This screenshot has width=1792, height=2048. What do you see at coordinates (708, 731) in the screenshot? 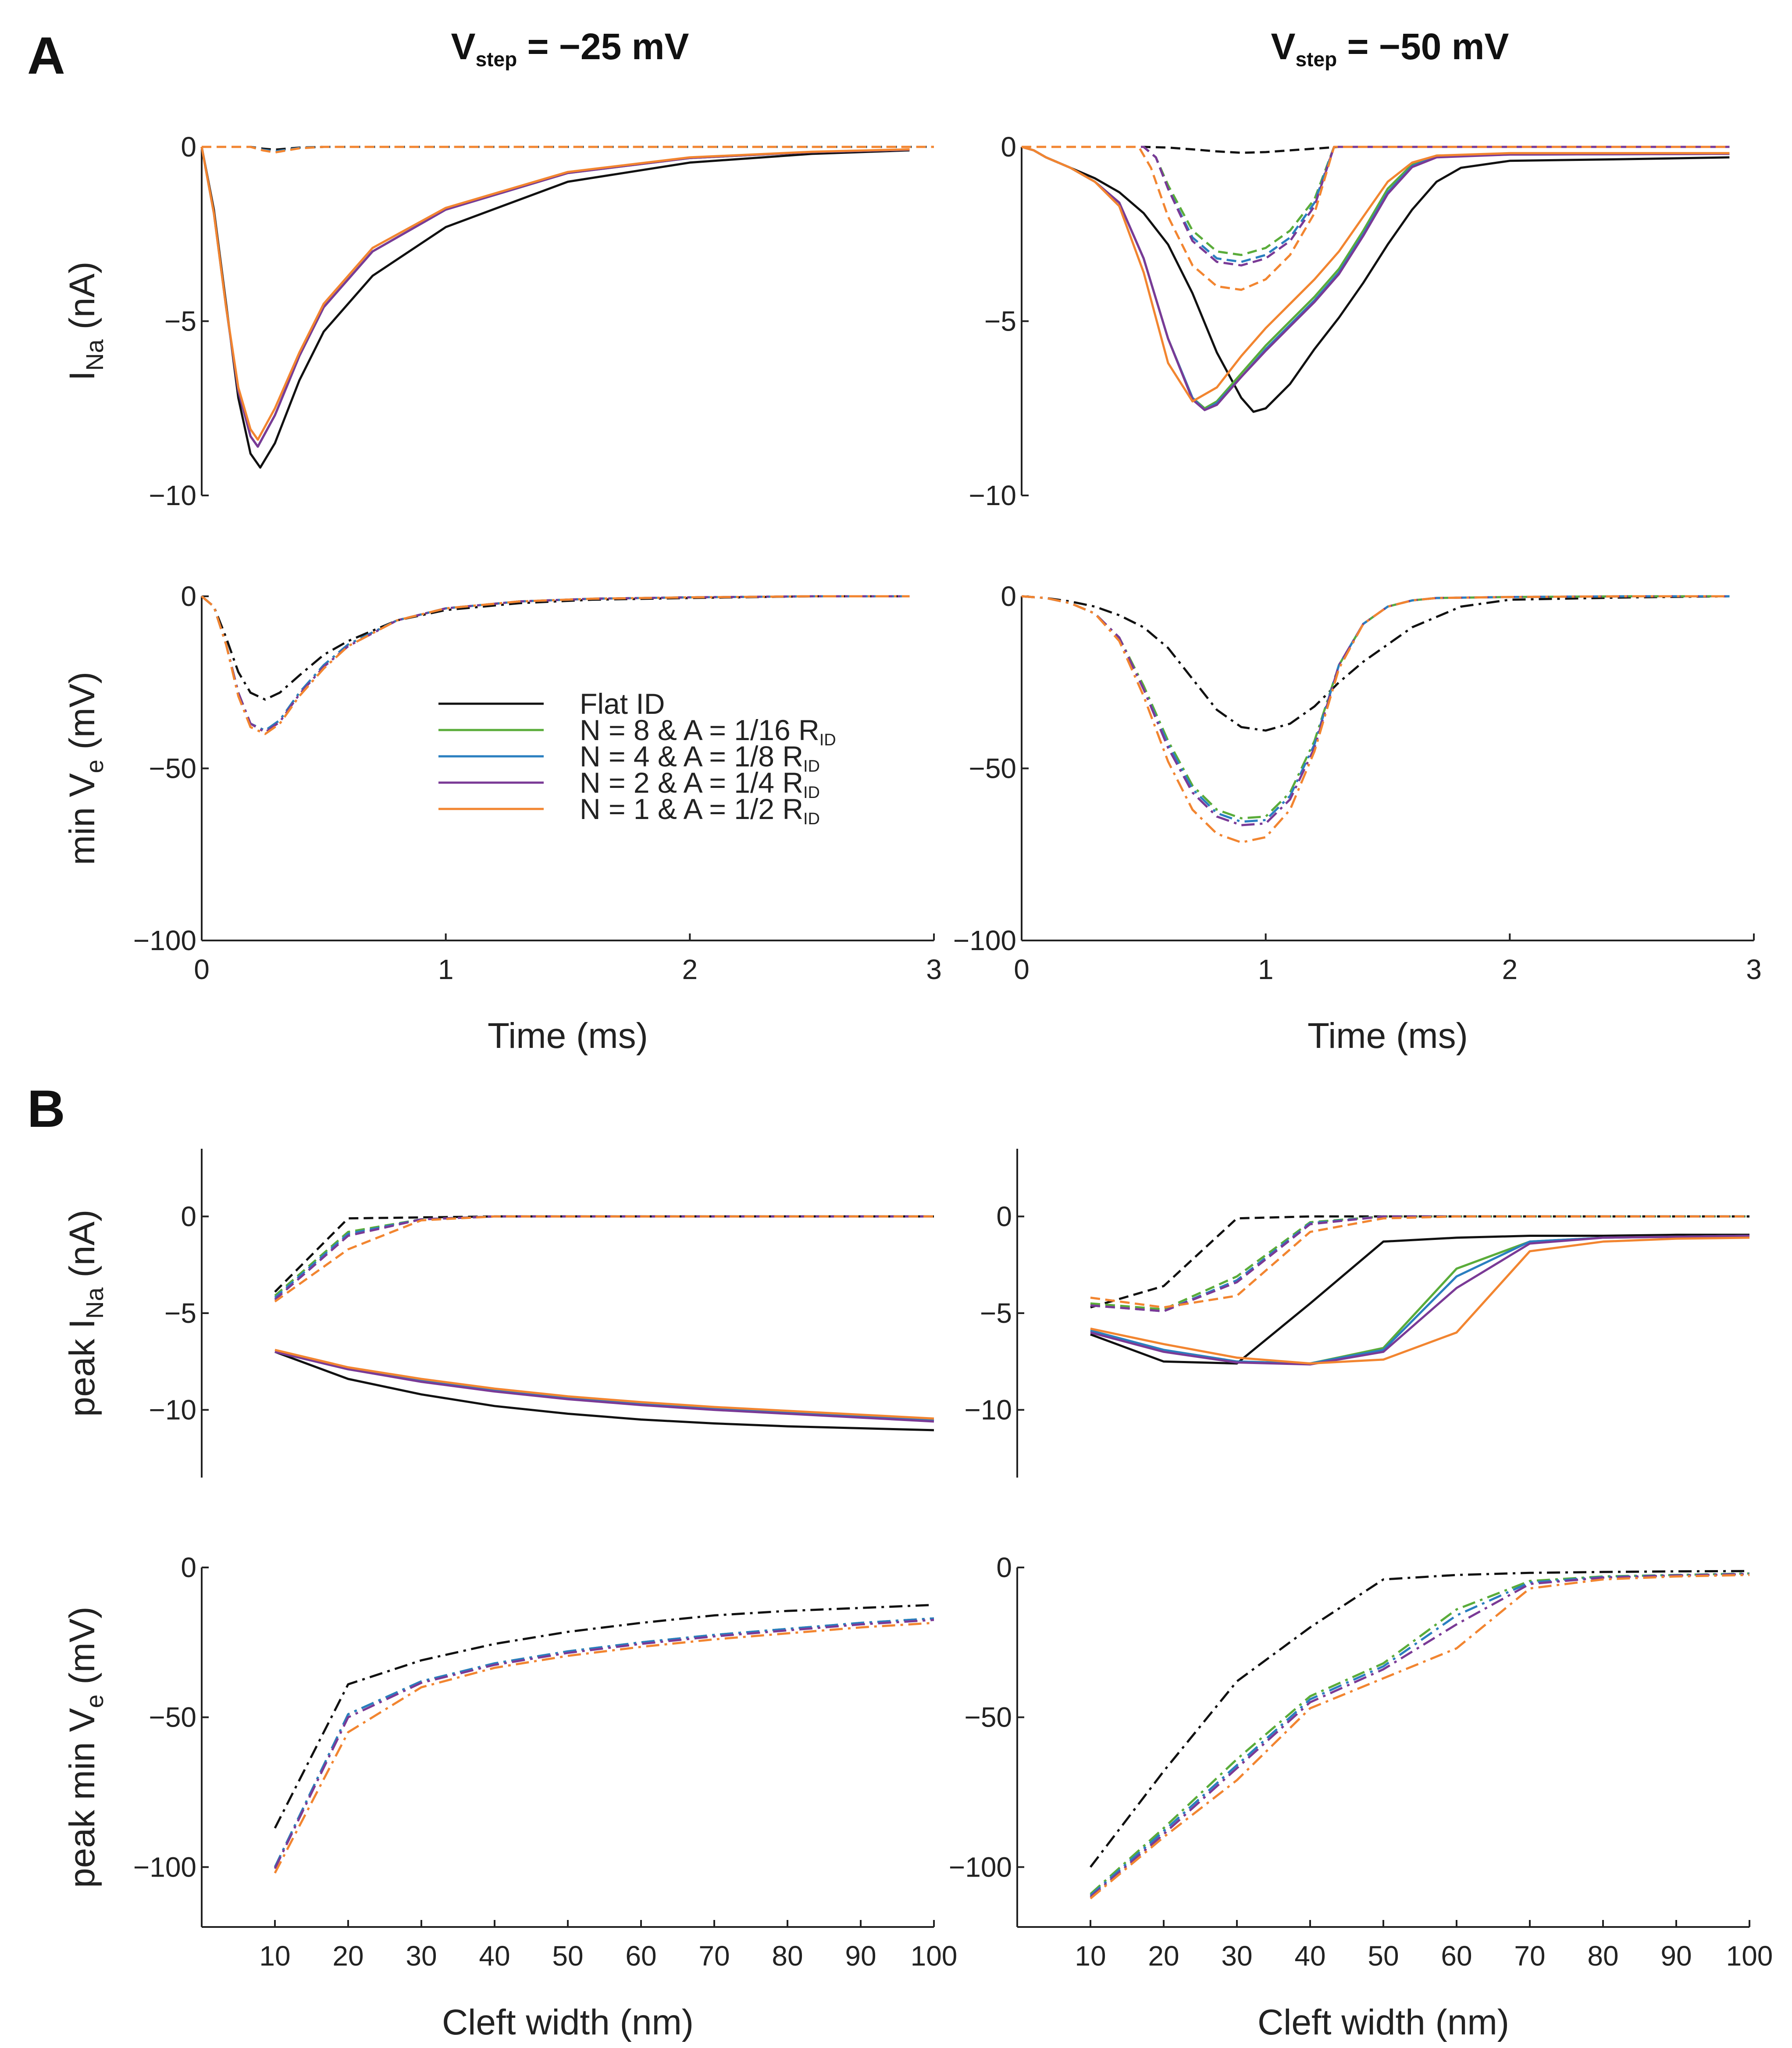
I see `legend-label: N = 8 & A = 1/16 RID` at bounding box center [708, 731].